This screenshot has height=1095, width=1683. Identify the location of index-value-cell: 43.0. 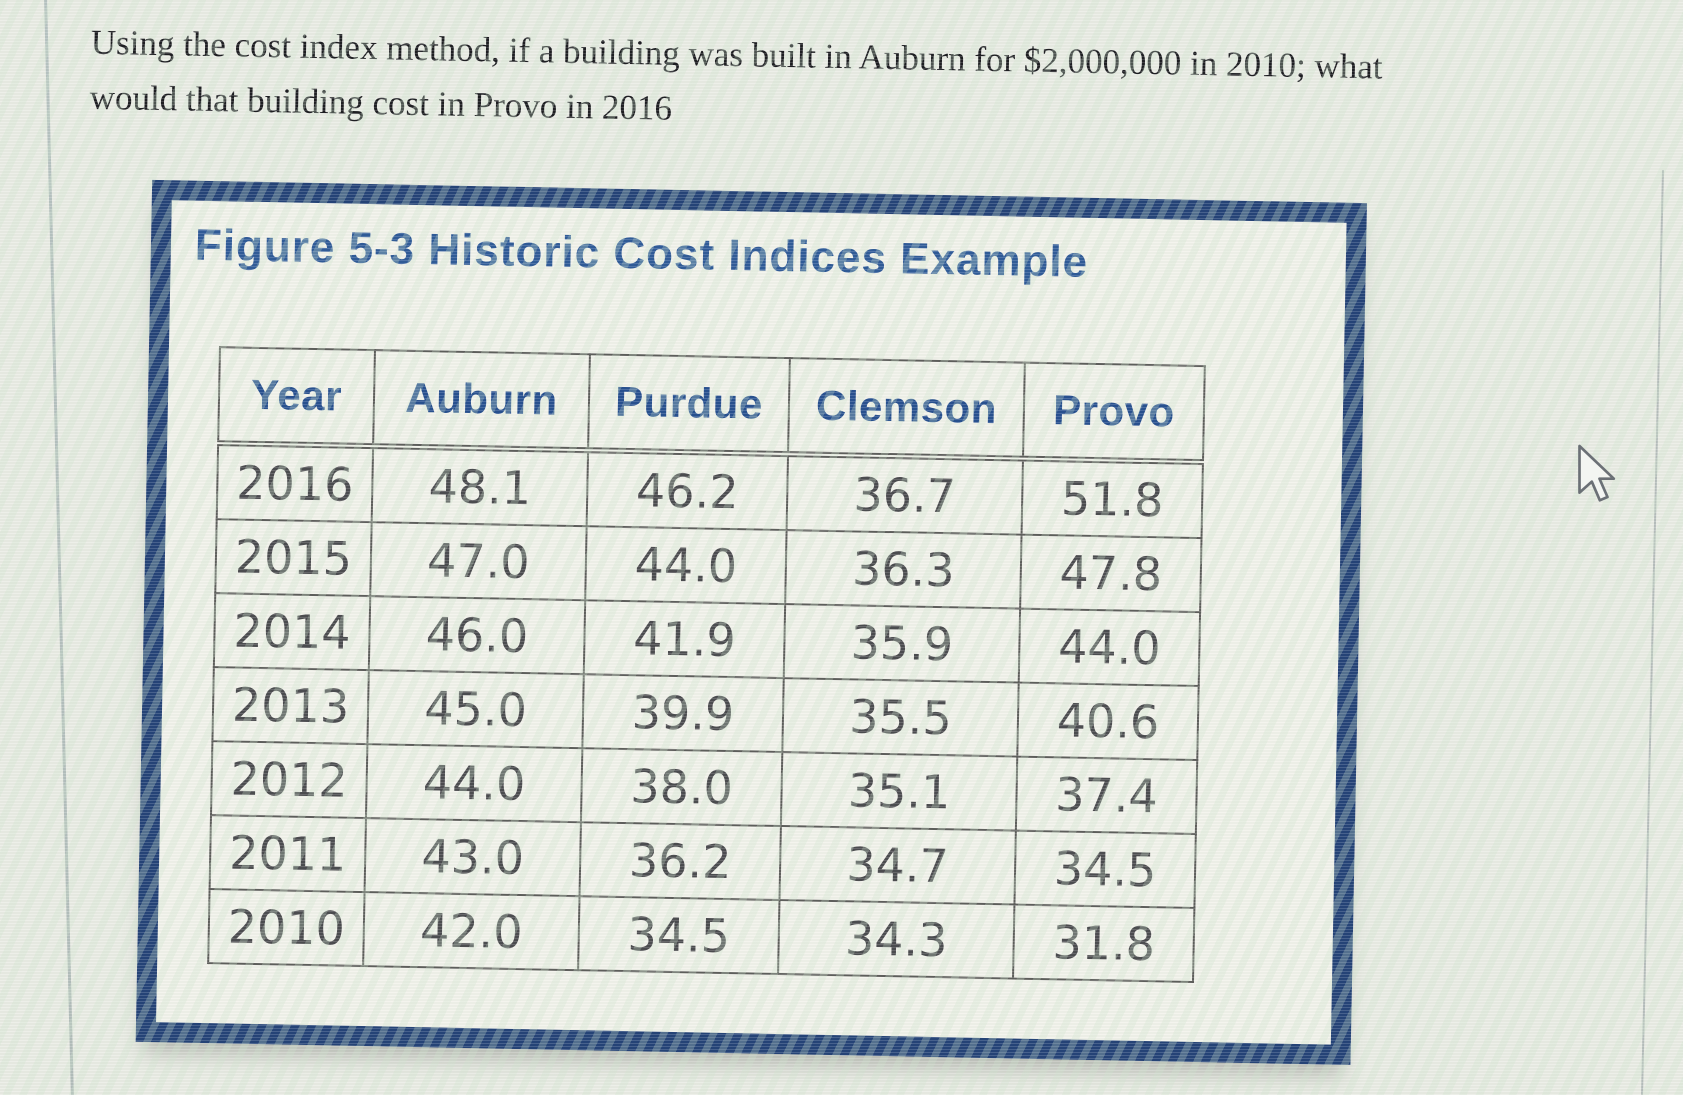
(472, 857).